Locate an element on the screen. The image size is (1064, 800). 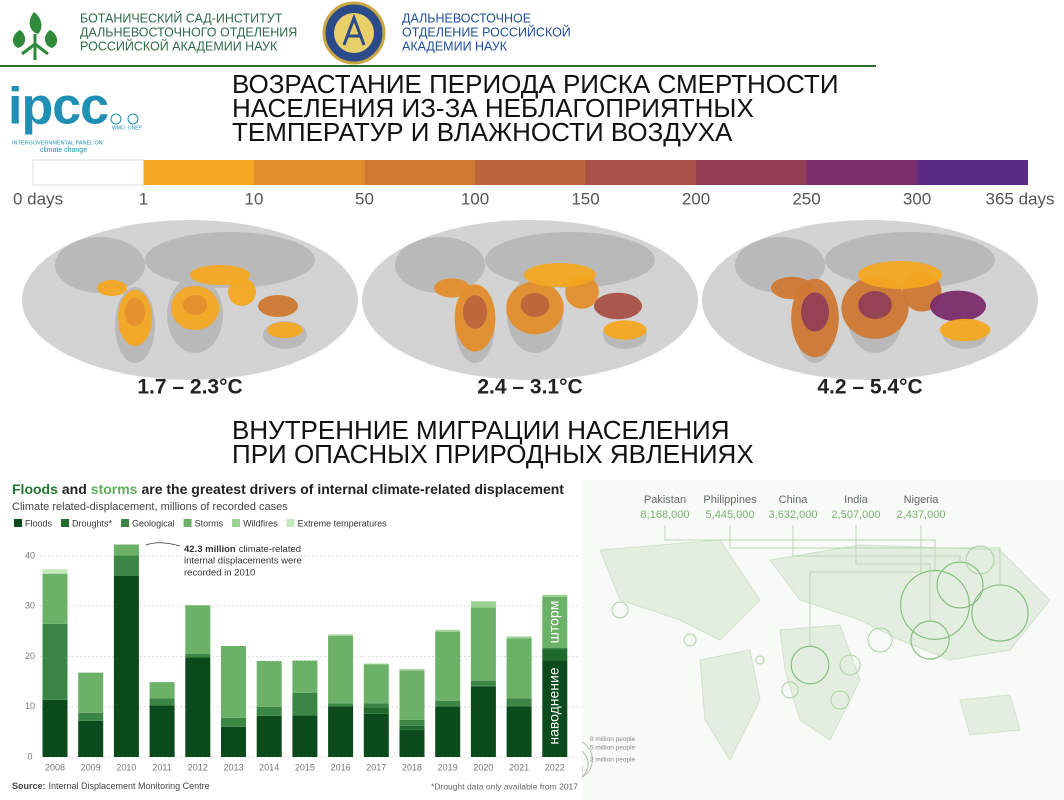
org1-line: РОССИЙСКОЙ АКАДЕМИИ НАУК is located at coordinates (179, 45).